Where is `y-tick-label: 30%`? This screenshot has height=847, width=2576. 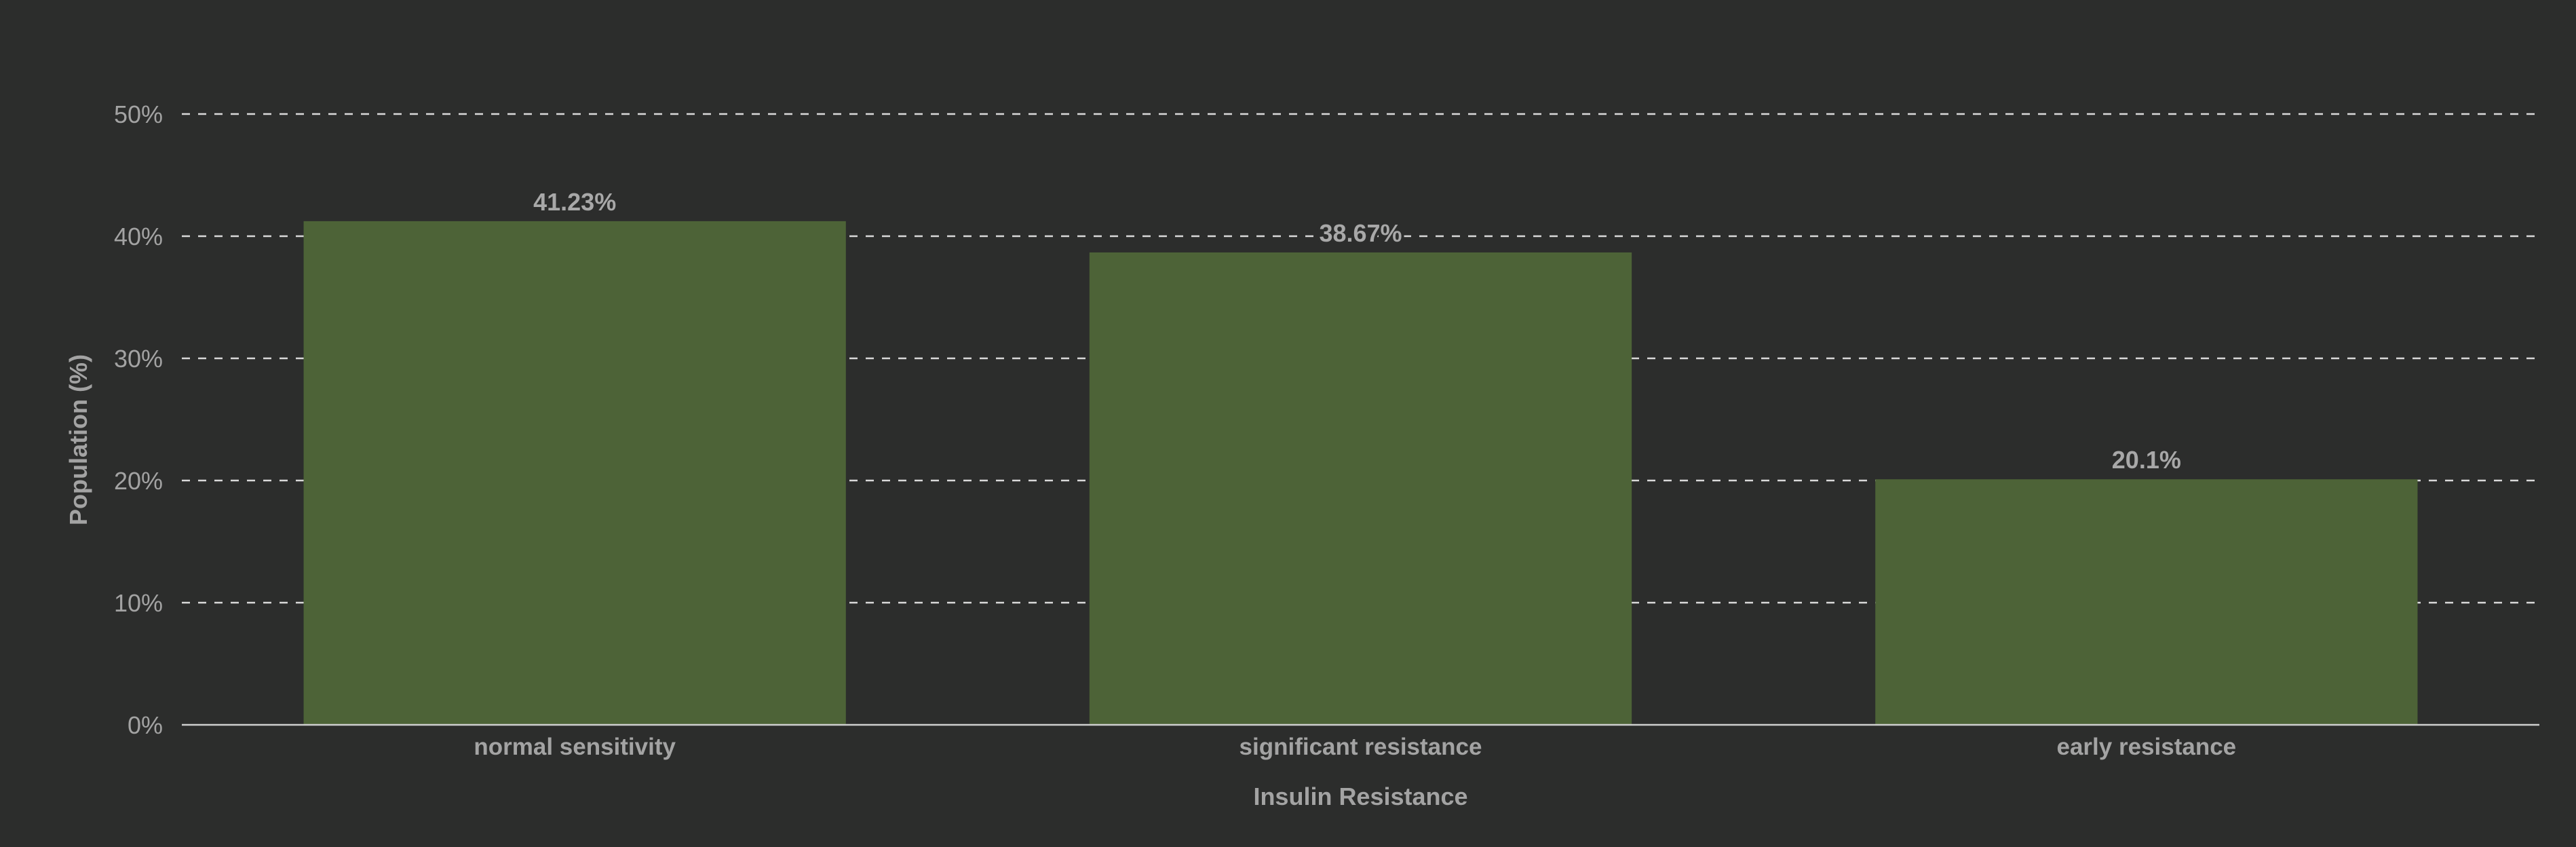
y-tick-label: 30% is located at coordinates (138, 359).